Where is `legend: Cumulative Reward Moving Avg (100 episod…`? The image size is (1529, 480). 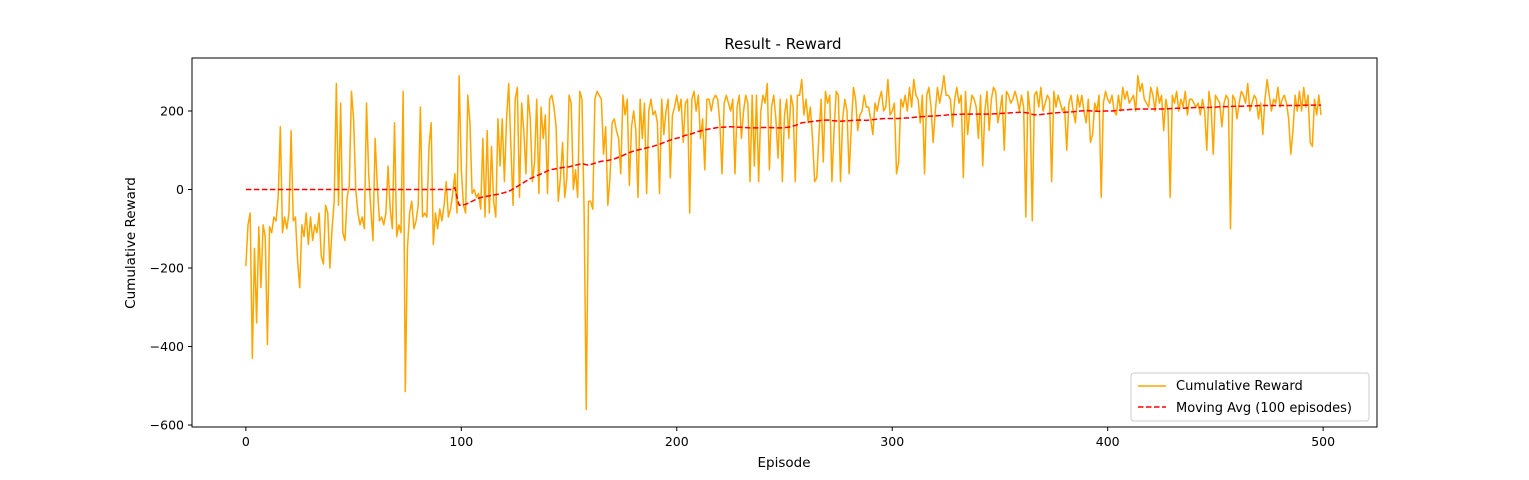
legend: Cumulative Reward Moving Avg (100 episod… is located at coordinates (1250, 397).